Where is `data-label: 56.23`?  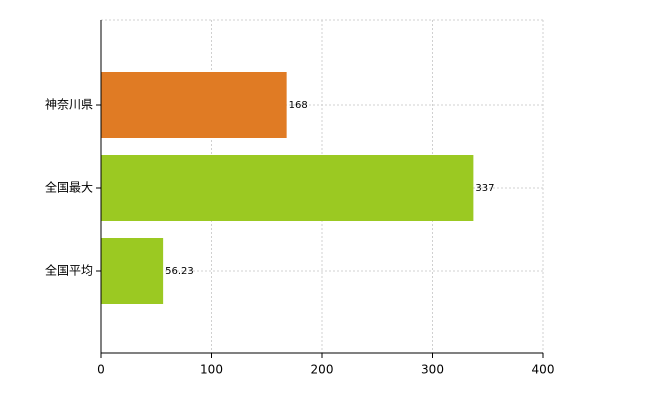
data-label: 56.23 is located at coordinates (179, 271).